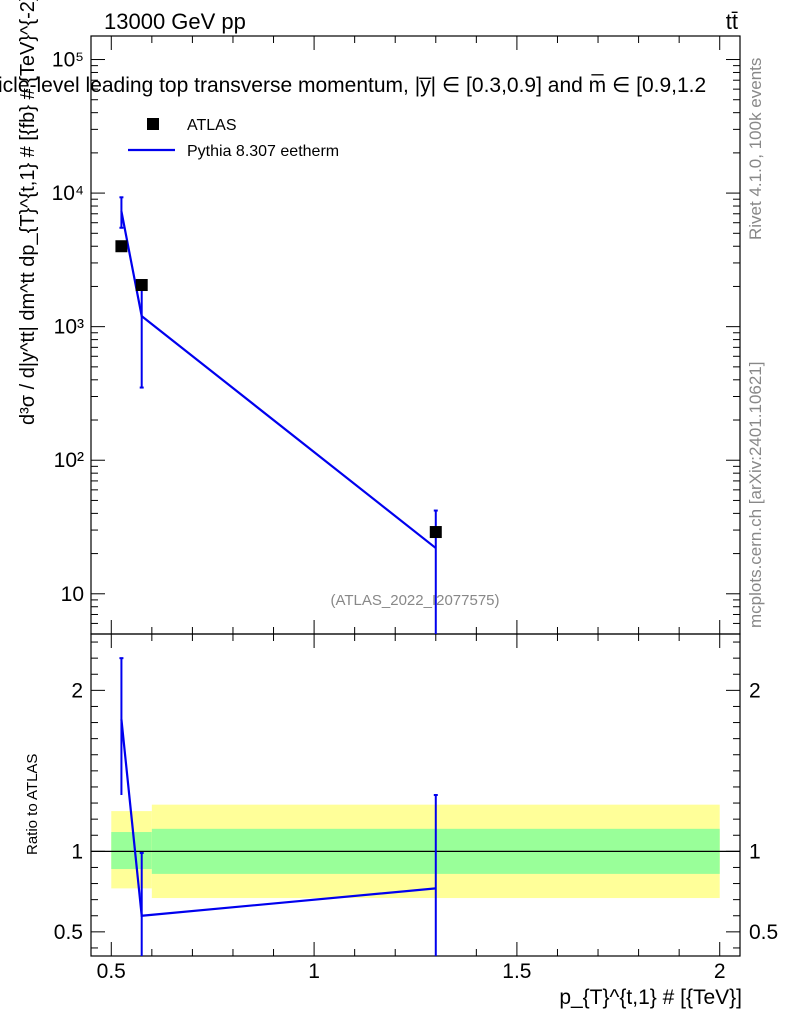 Image resolution: width=786 pixels, height=1024 pixels. What do you see at coordinates (414, 600) in the screenshot?
I see `analysis-watermark: (ATLAS_2022_I2077575)` at bounding box center [414, 600].